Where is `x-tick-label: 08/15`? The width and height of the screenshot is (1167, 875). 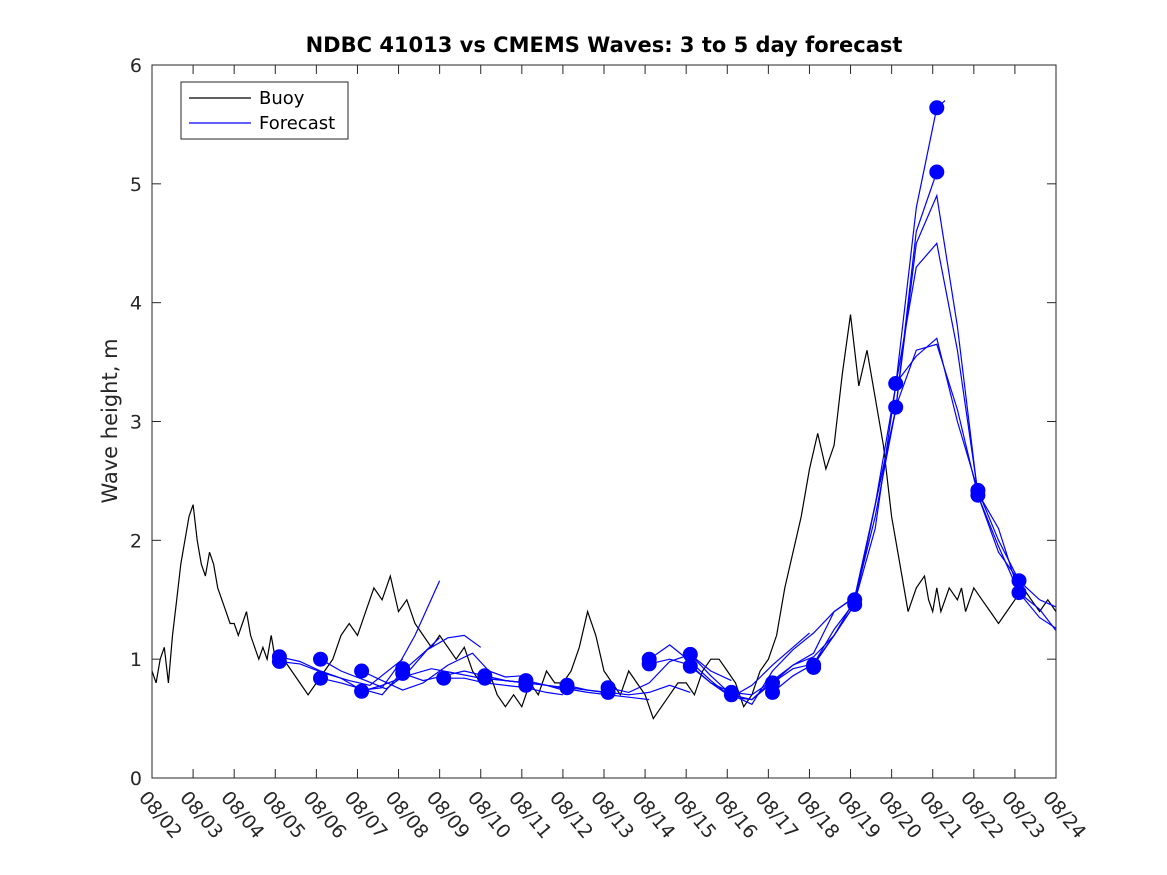 x-tick-label: 08/15 is located at coordinates (694, 815).